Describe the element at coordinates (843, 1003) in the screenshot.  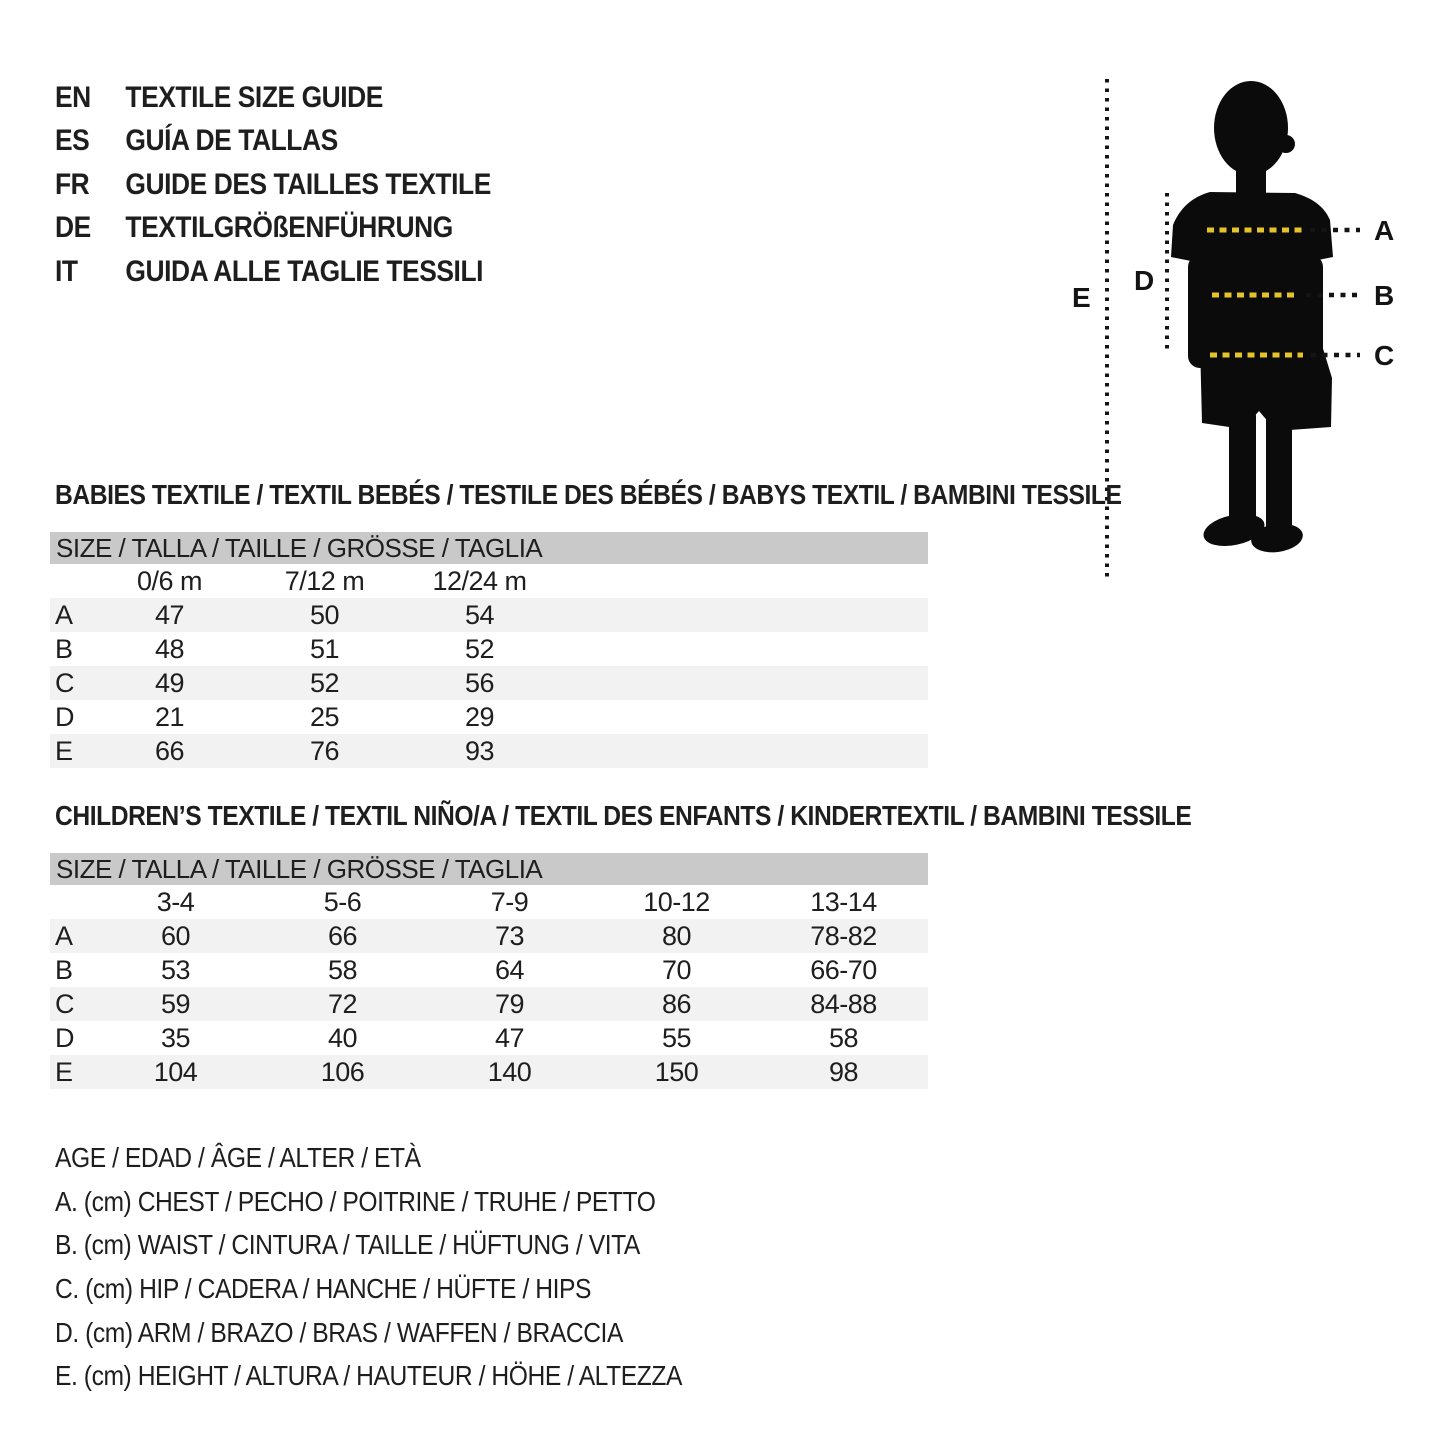
I see `cell: 84-88` at that location.